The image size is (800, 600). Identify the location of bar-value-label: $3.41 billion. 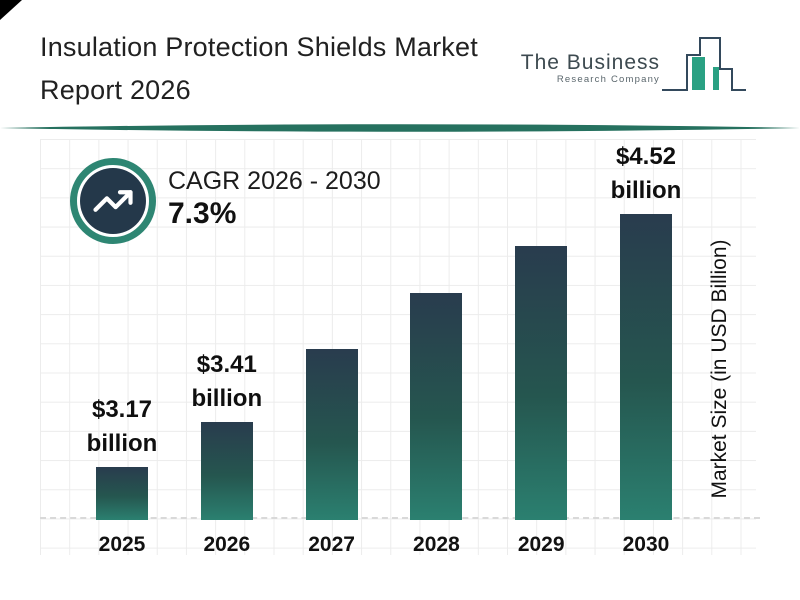
(227, 381).